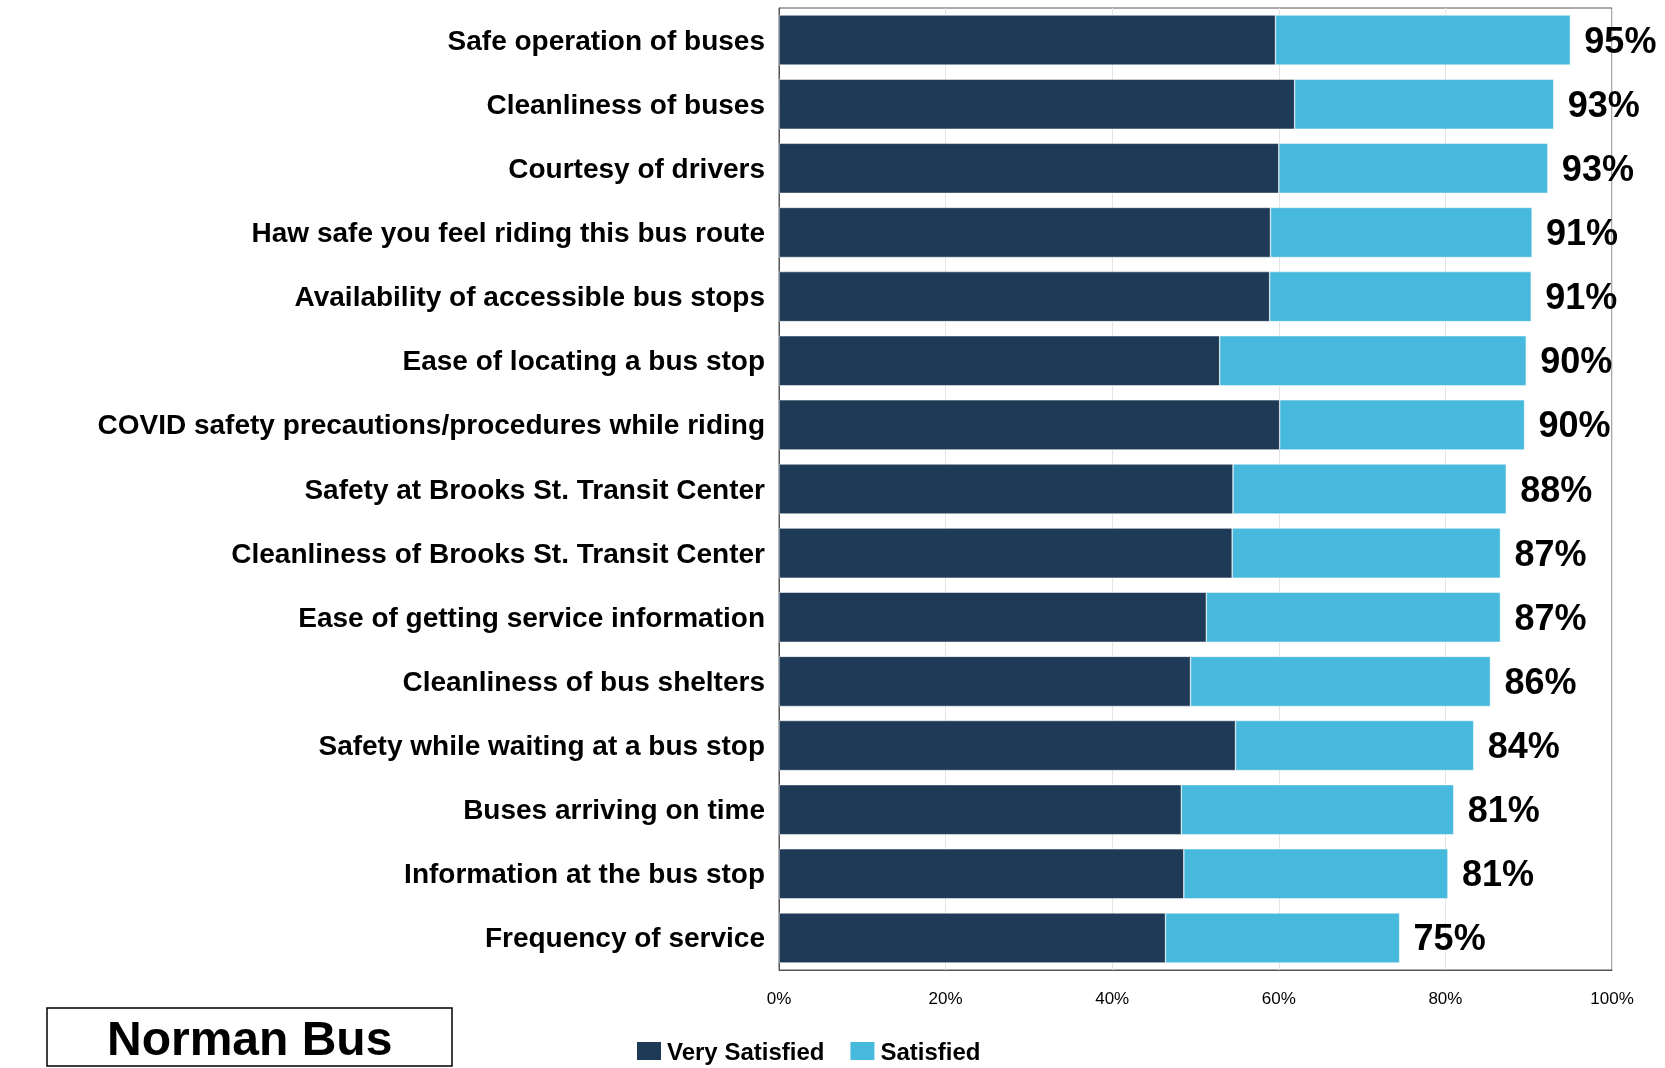 Image resolution: width=1665 pixels, height=1068 pixels. Describe the element at coordinates (250, 1038) in the screenshot. I see `text: Norman Bus` at that location.